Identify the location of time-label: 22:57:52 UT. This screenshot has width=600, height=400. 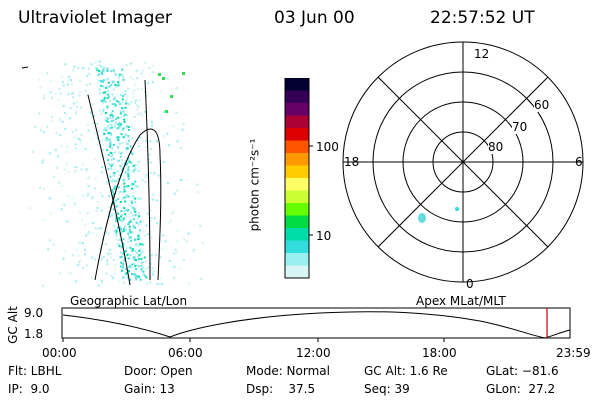
(482, 18).